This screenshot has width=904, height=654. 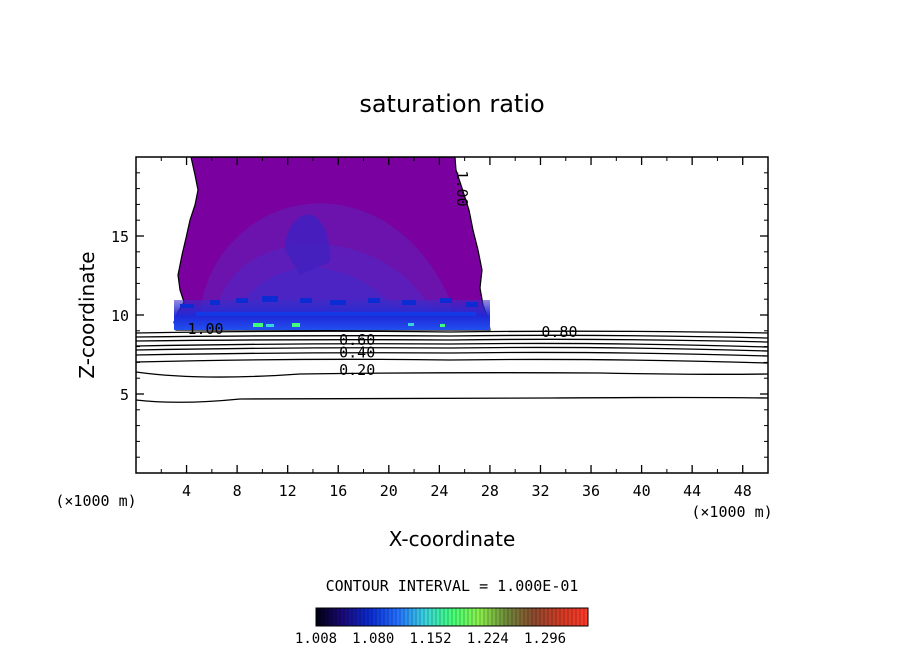 I want to click on max-saturation-spots, so click(x=349, y=325).